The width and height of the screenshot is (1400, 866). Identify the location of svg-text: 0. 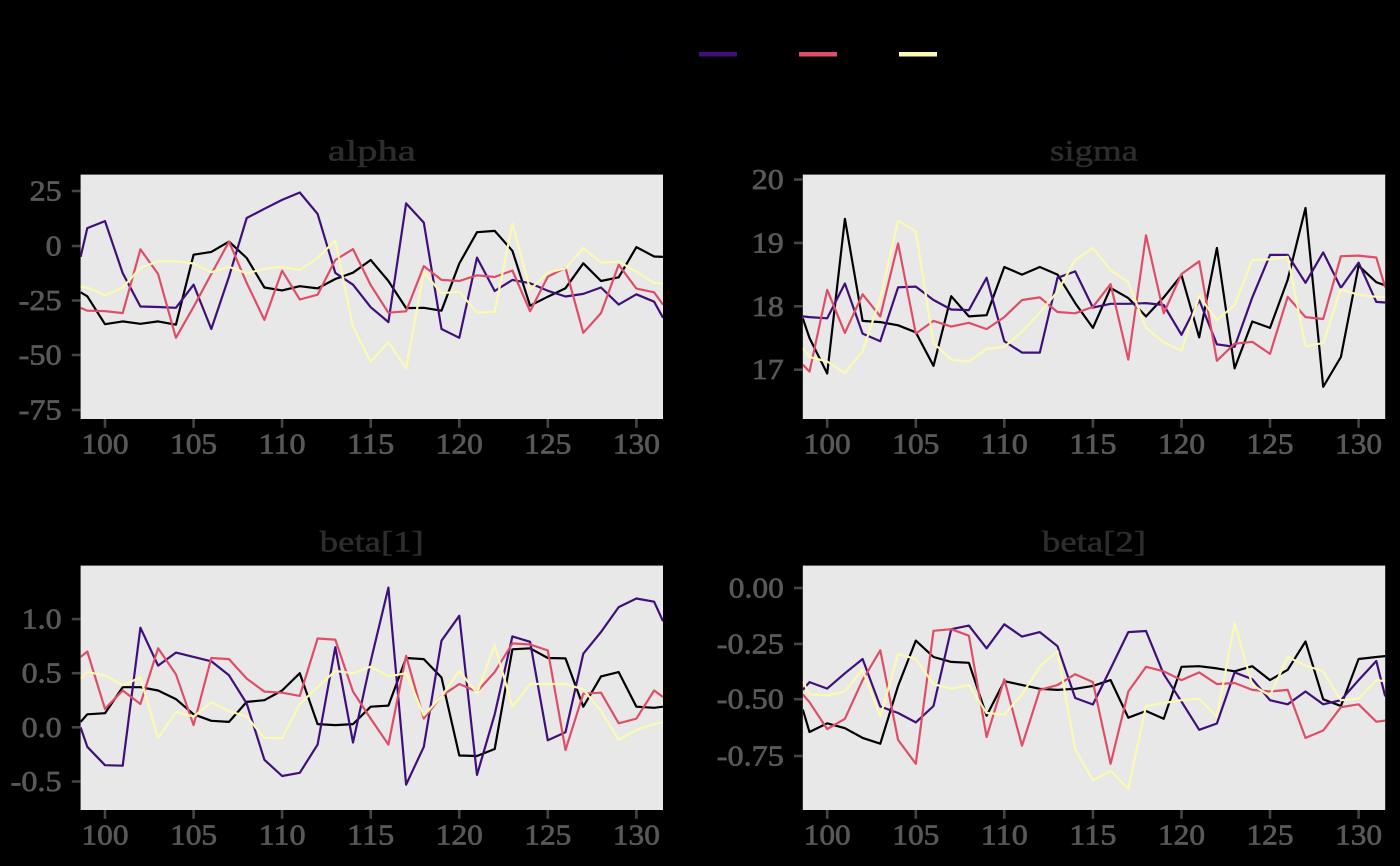
(54, 247).